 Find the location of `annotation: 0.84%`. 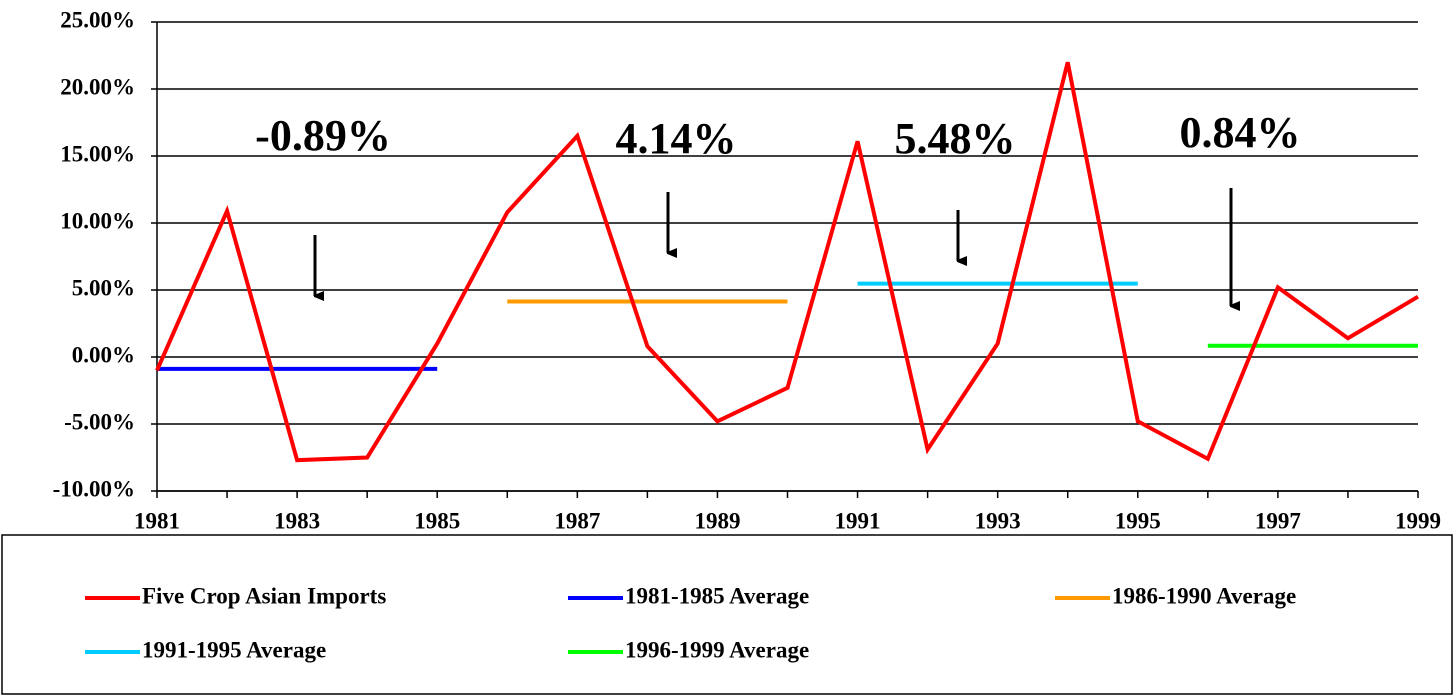

annotation: 0.84% is located at coordinates (1240, 132).